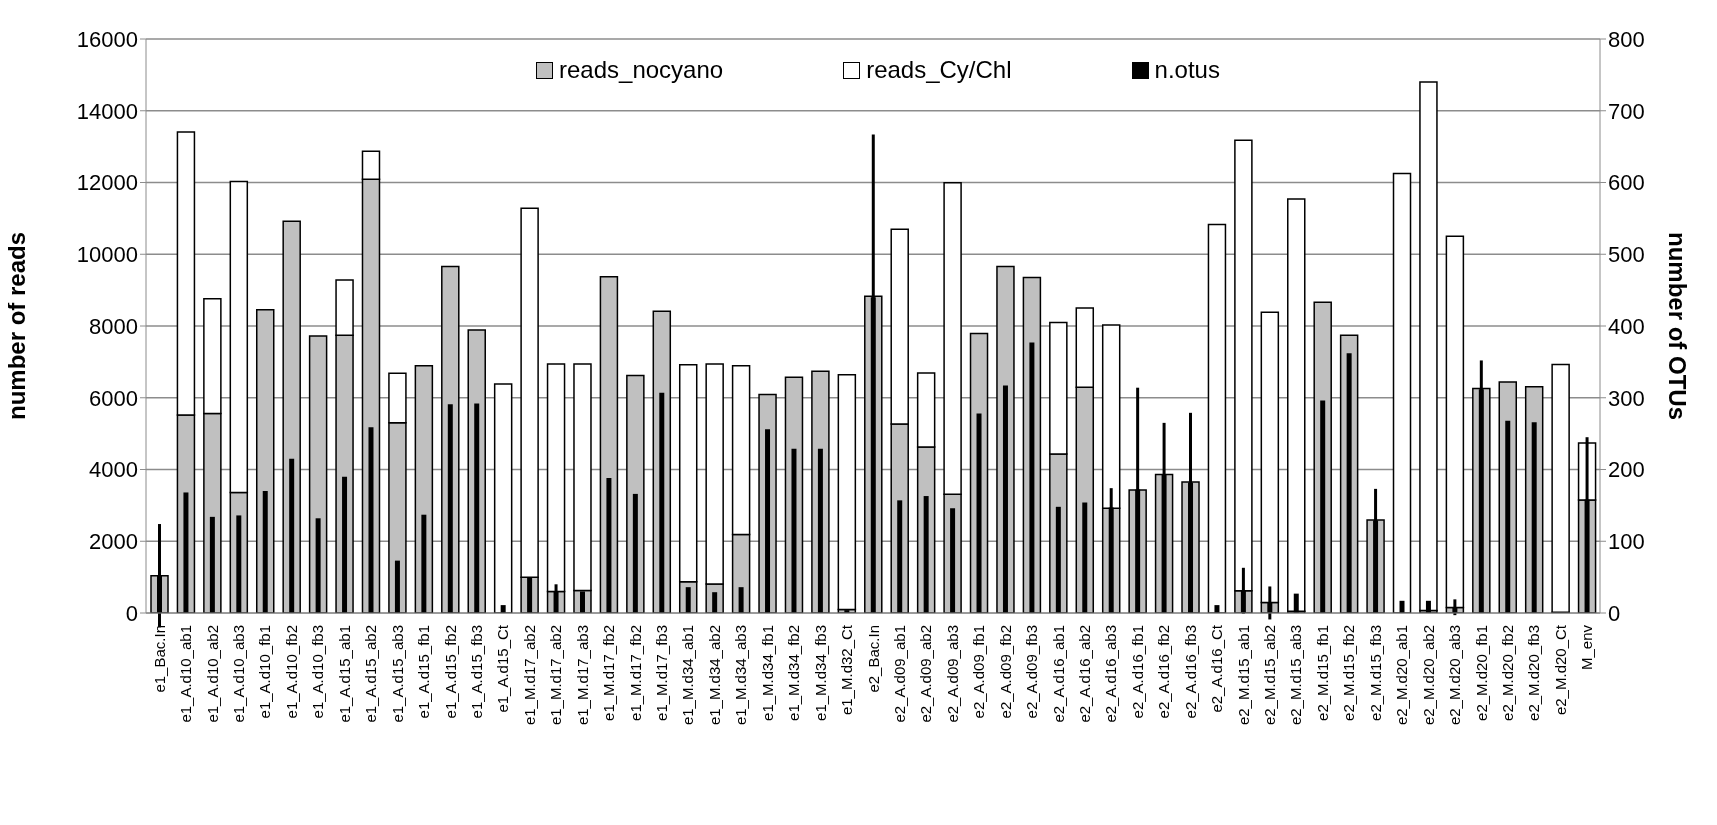 The image size is (1717, 825). What do you see at coordinates (688, 675) in the screenshot?
I see `x-tick-label: e1_M.d34_ab1` at bounding box center [688, 675].